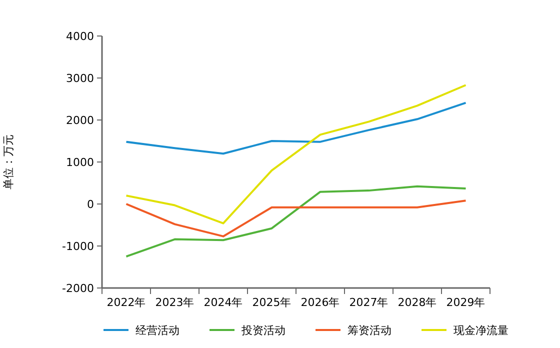  Describe the element at coordinates (370, 330) in the screenshot. I see `legend-label: 筹资活动` at that location.